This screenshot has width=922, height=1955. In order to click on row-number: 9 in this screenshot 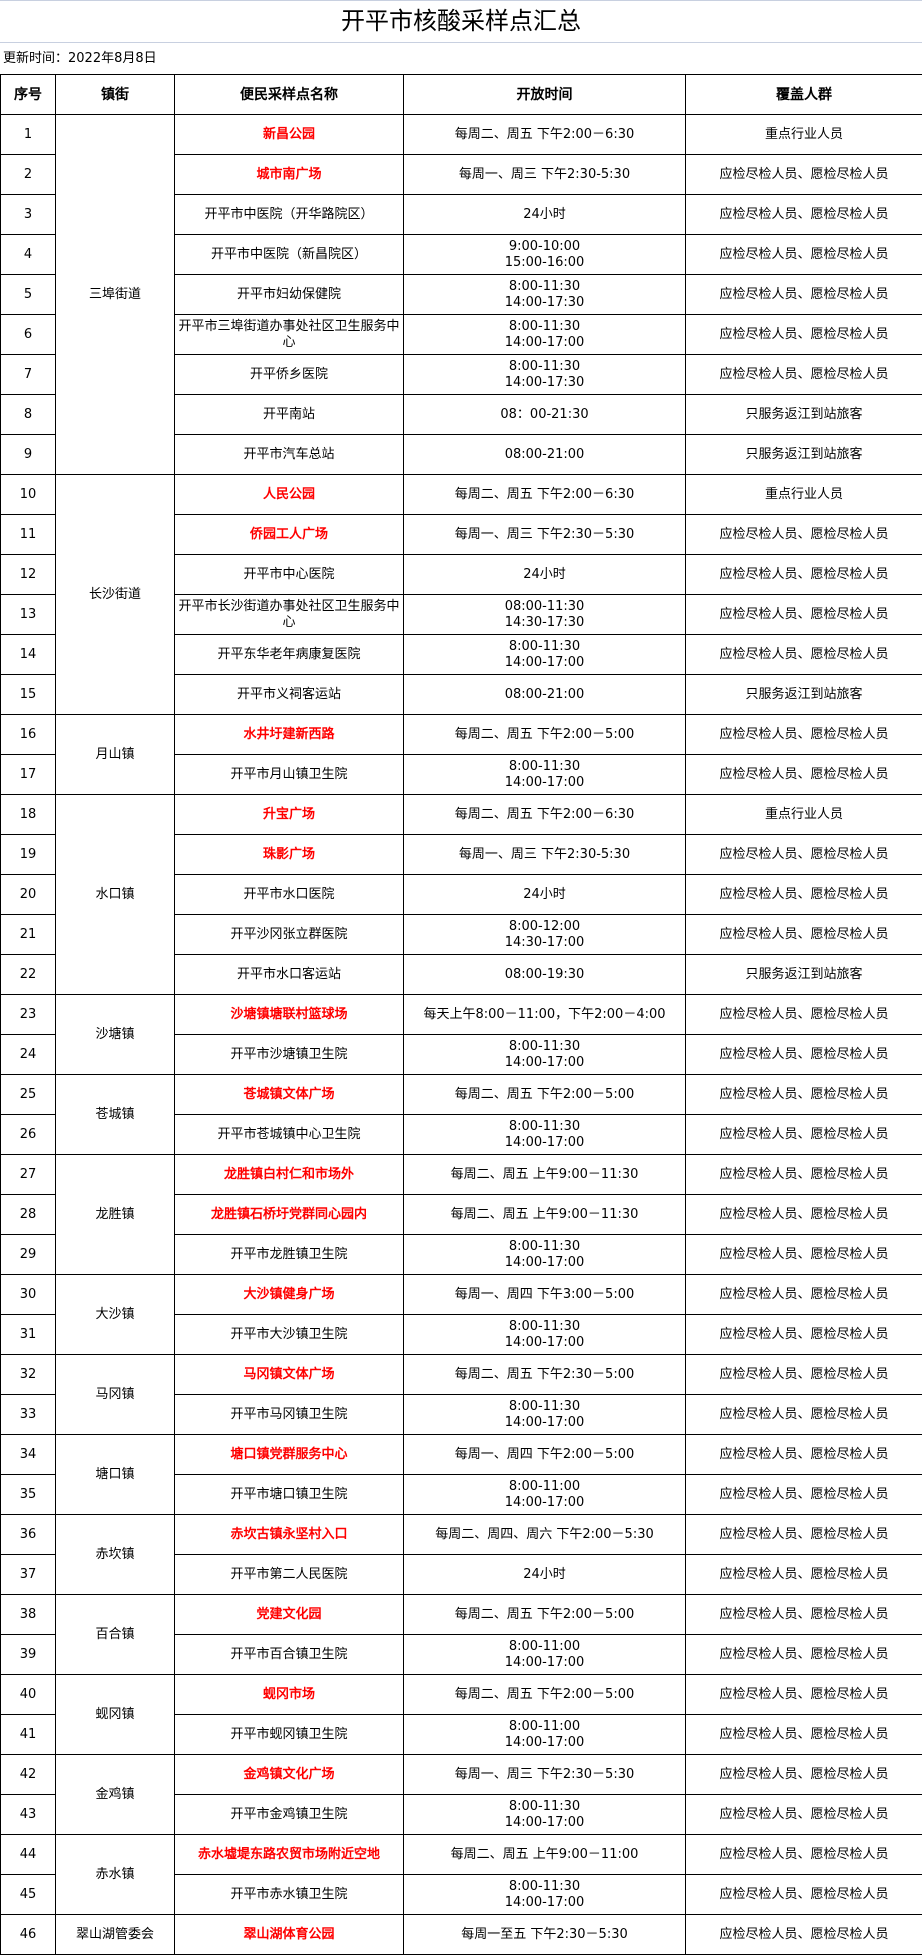, I will do `click(28, 455)`.